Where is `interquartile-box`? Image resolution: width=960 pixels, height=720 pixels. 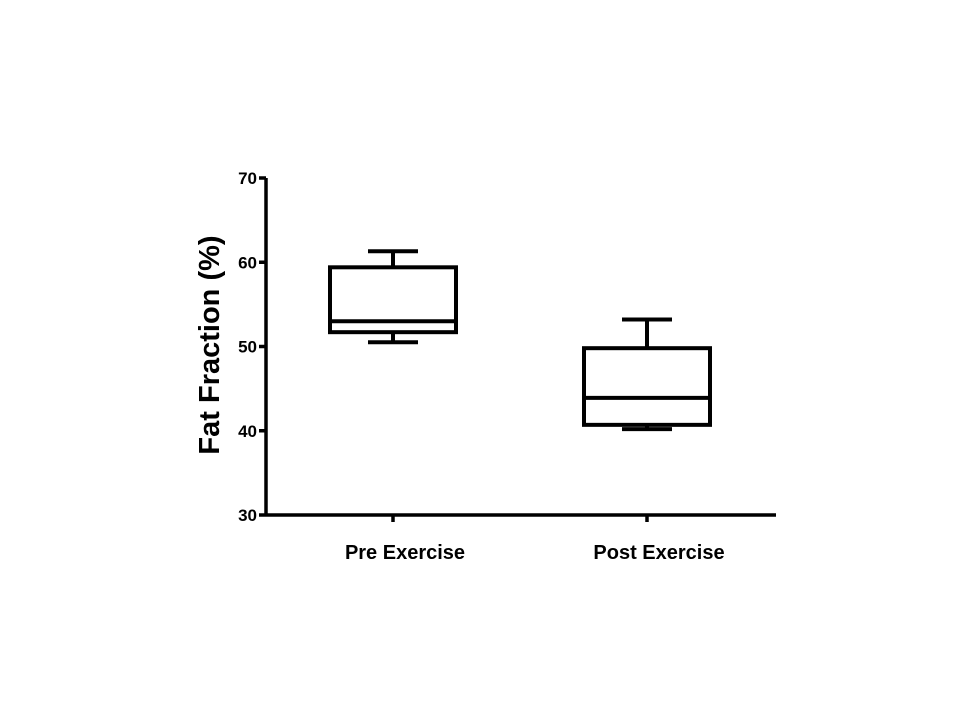
interquartile-box is located at coordinates (647, 386).